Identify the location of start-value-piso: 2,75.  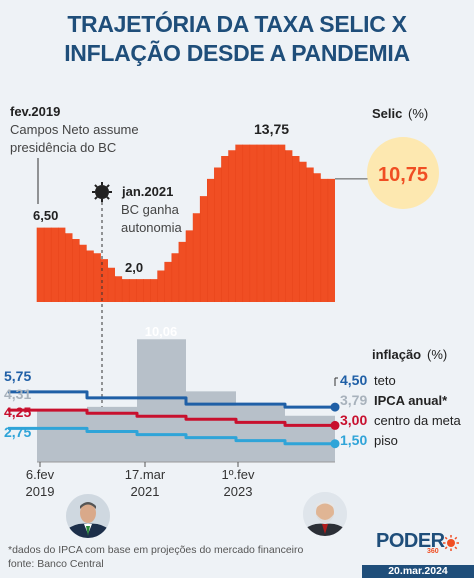
(17, 432).